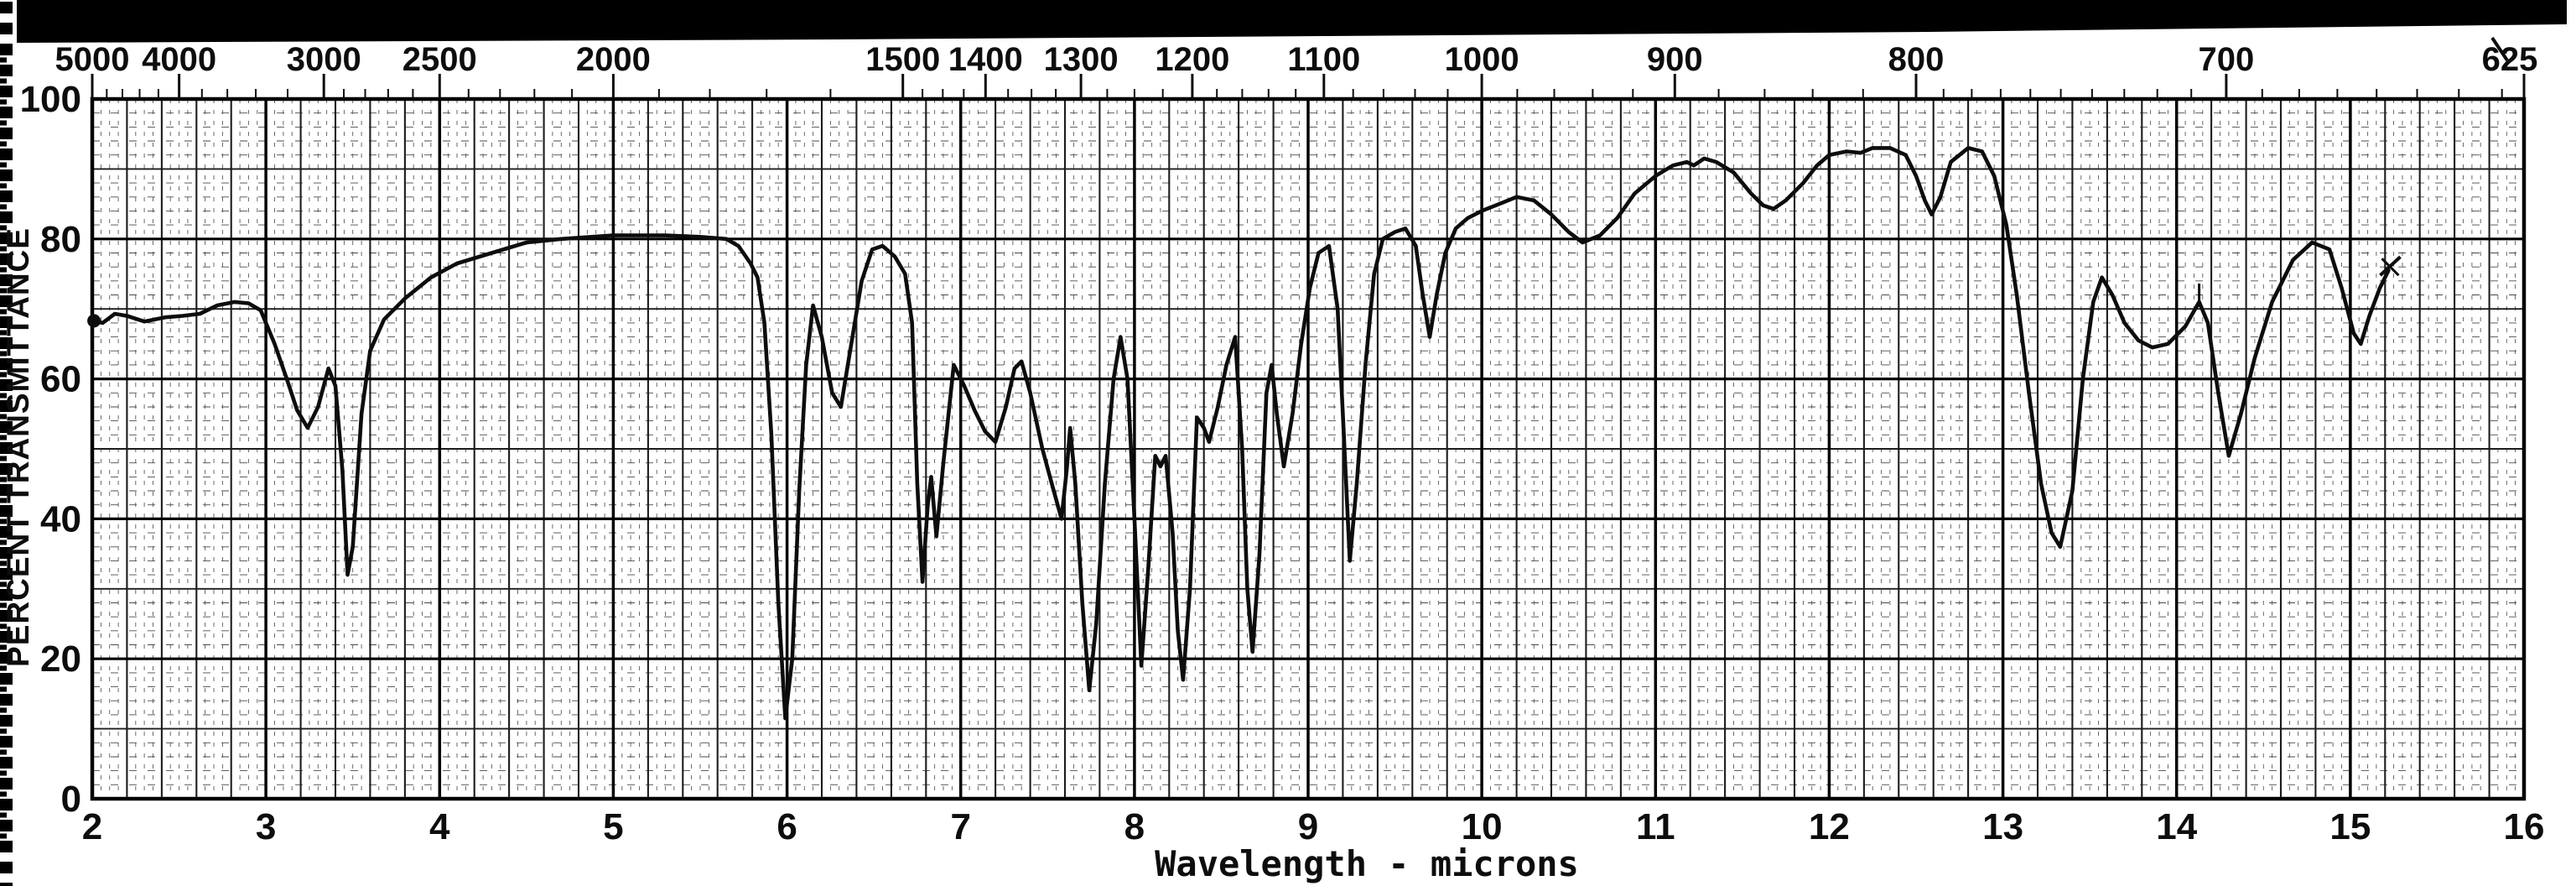 The height and width of the screenshot is (886, 2576). Describe the element at coordinates (2002, 826) in the screenshot. I see `x-axis-tick-label: 13` at that location.